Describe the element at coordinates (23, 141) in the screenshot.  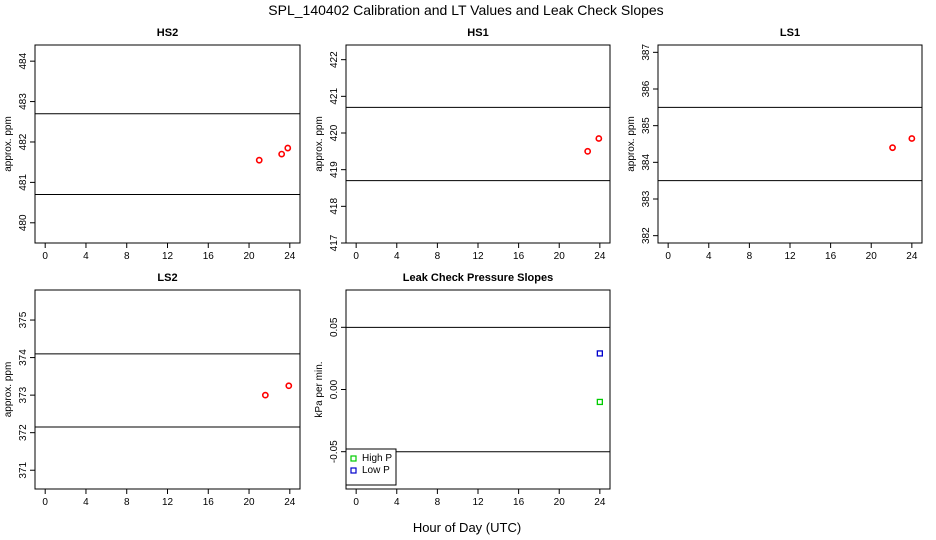
I see `y-tick-label: 482` at that location.